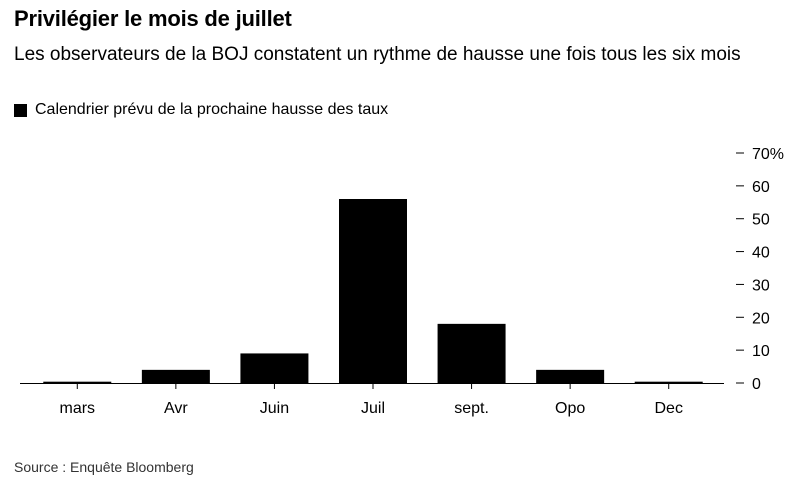  I want to click on x-tick-label: Opo, so click(570, 408).